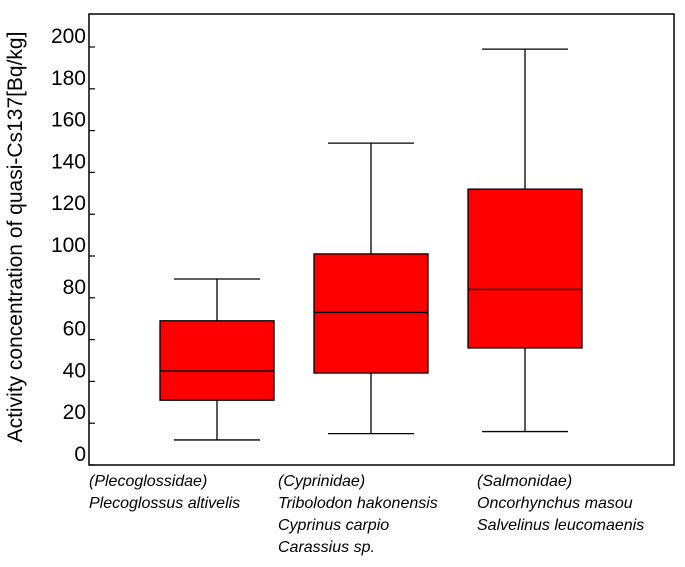 This screenshot has width=685, height=567. I want to click on y-tick-label: 20, so click(74, 412).